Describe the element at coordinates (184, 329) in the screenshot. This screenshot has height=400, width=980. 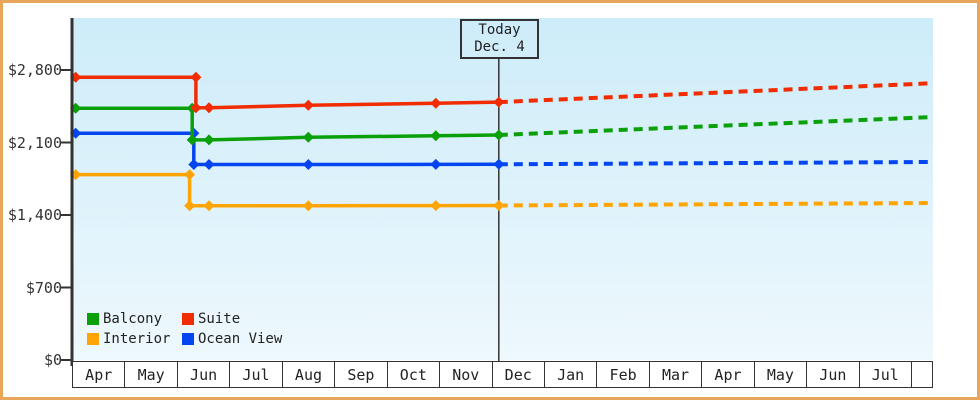
I see `legend: Balcony Suite Interior Ocean View` at that location.